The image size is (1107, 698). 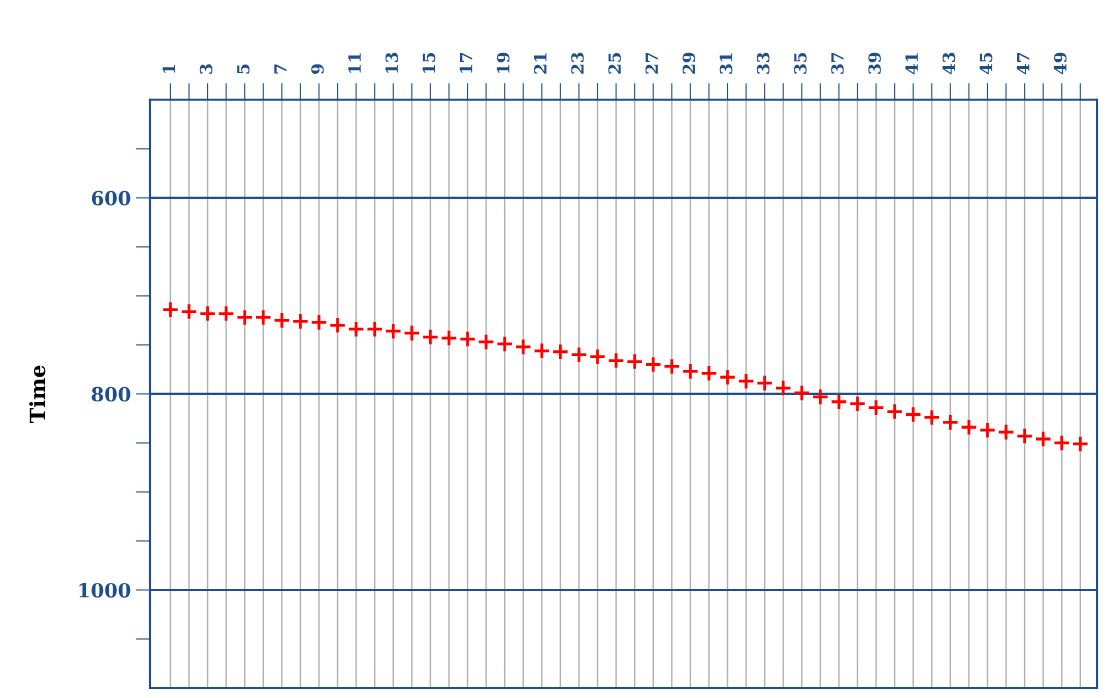 I want to click on x-tick-label: 35, so click(x=800, y=63).